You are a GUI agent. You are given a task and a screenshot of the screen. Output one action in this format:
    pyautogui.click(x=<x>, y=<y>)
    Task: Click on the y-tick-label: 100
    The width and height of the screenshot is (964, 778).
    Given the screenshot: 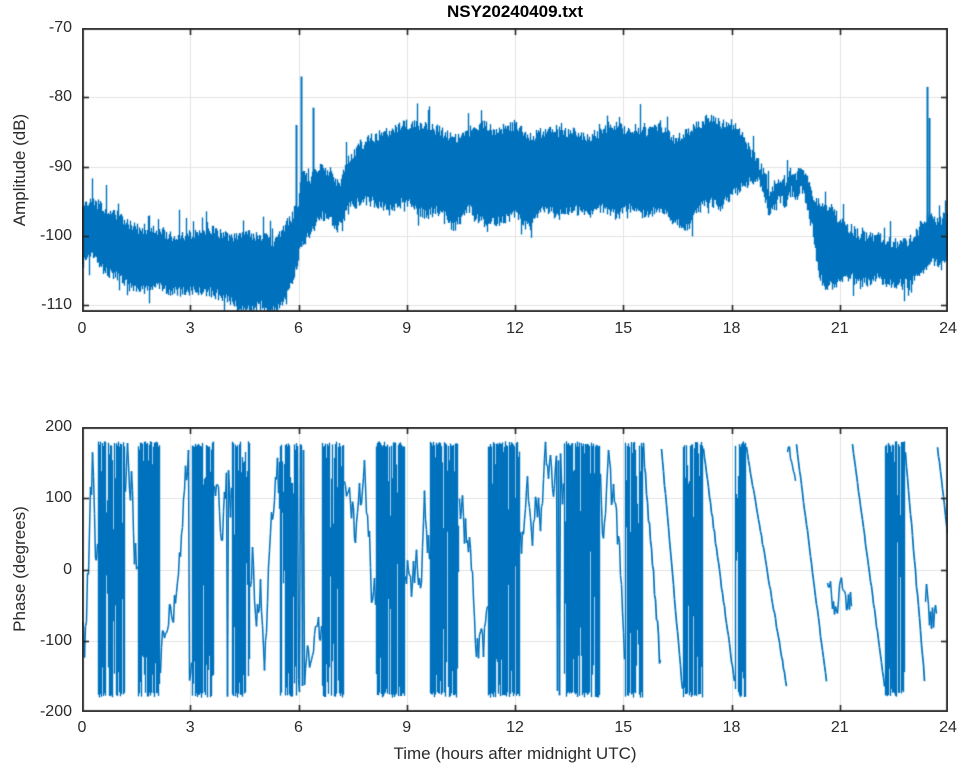 What is the action you would take?
    pyautogui.click(x=58, y=498)
    